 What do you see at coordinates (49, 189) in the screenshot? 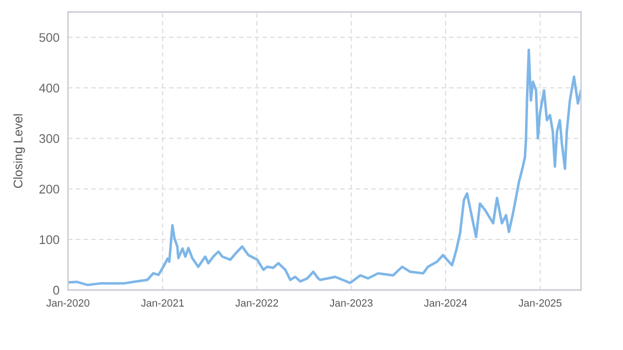
I see `y-tick-label: 200` at bounding box center [49, 189].